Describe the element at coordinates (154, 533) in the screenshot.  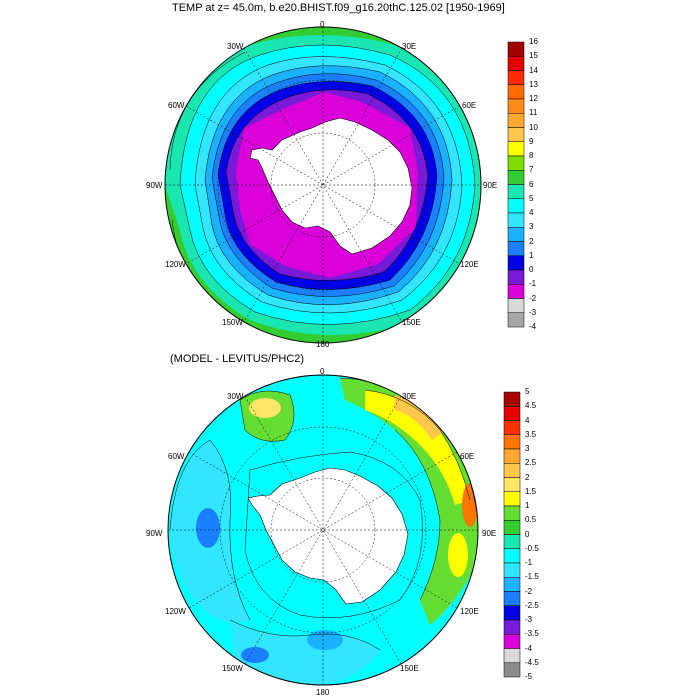
I see `bottom-lon-label: 90W` at that location.